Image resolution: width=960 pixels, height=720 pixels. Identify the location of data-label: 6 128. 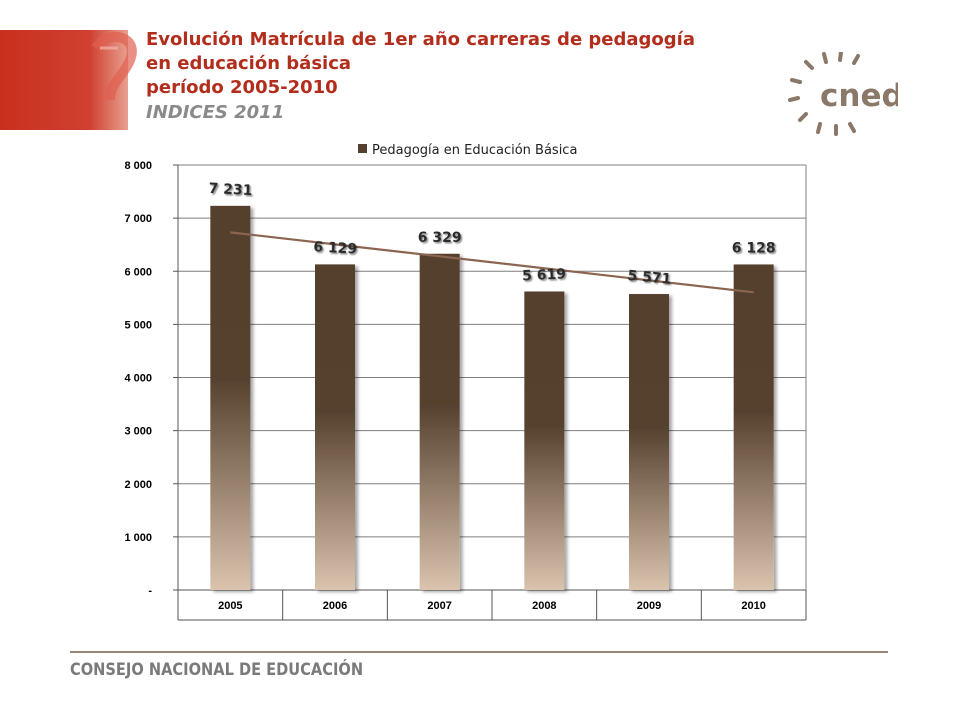
(754, 248).